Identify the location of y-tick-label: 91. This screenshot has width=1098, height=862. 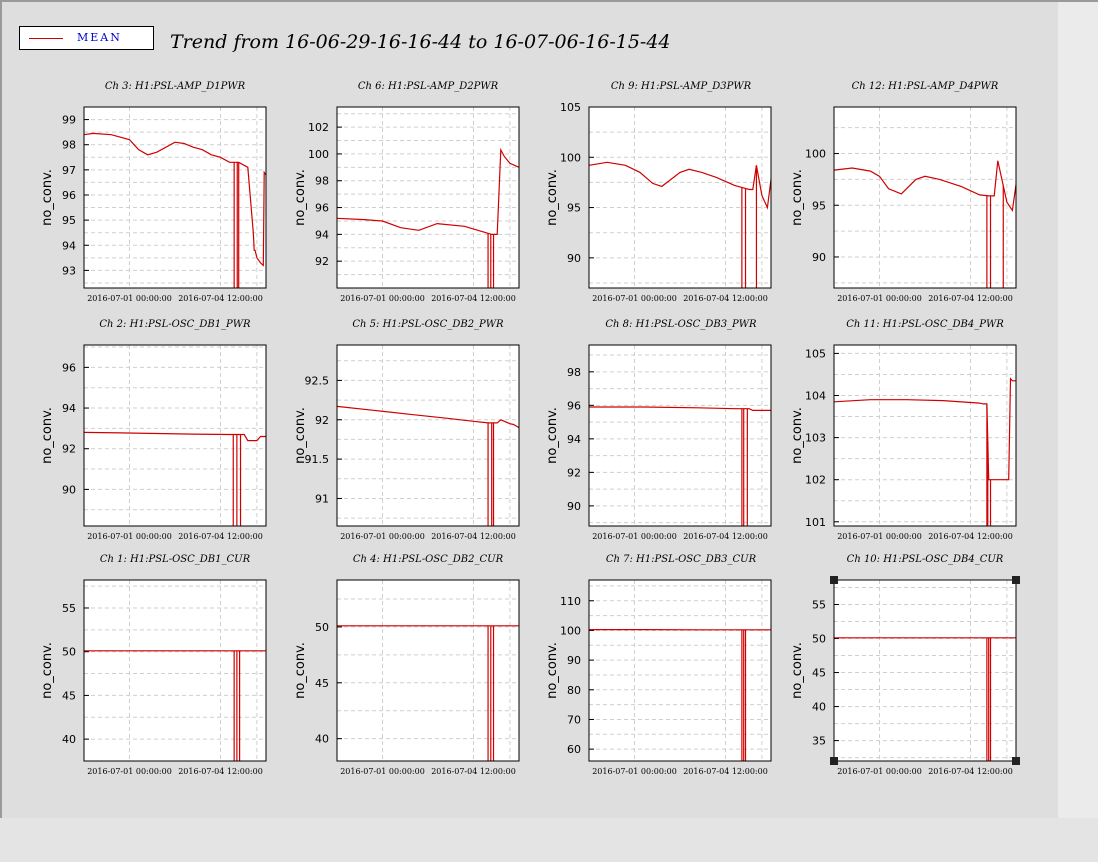
(322, 498).